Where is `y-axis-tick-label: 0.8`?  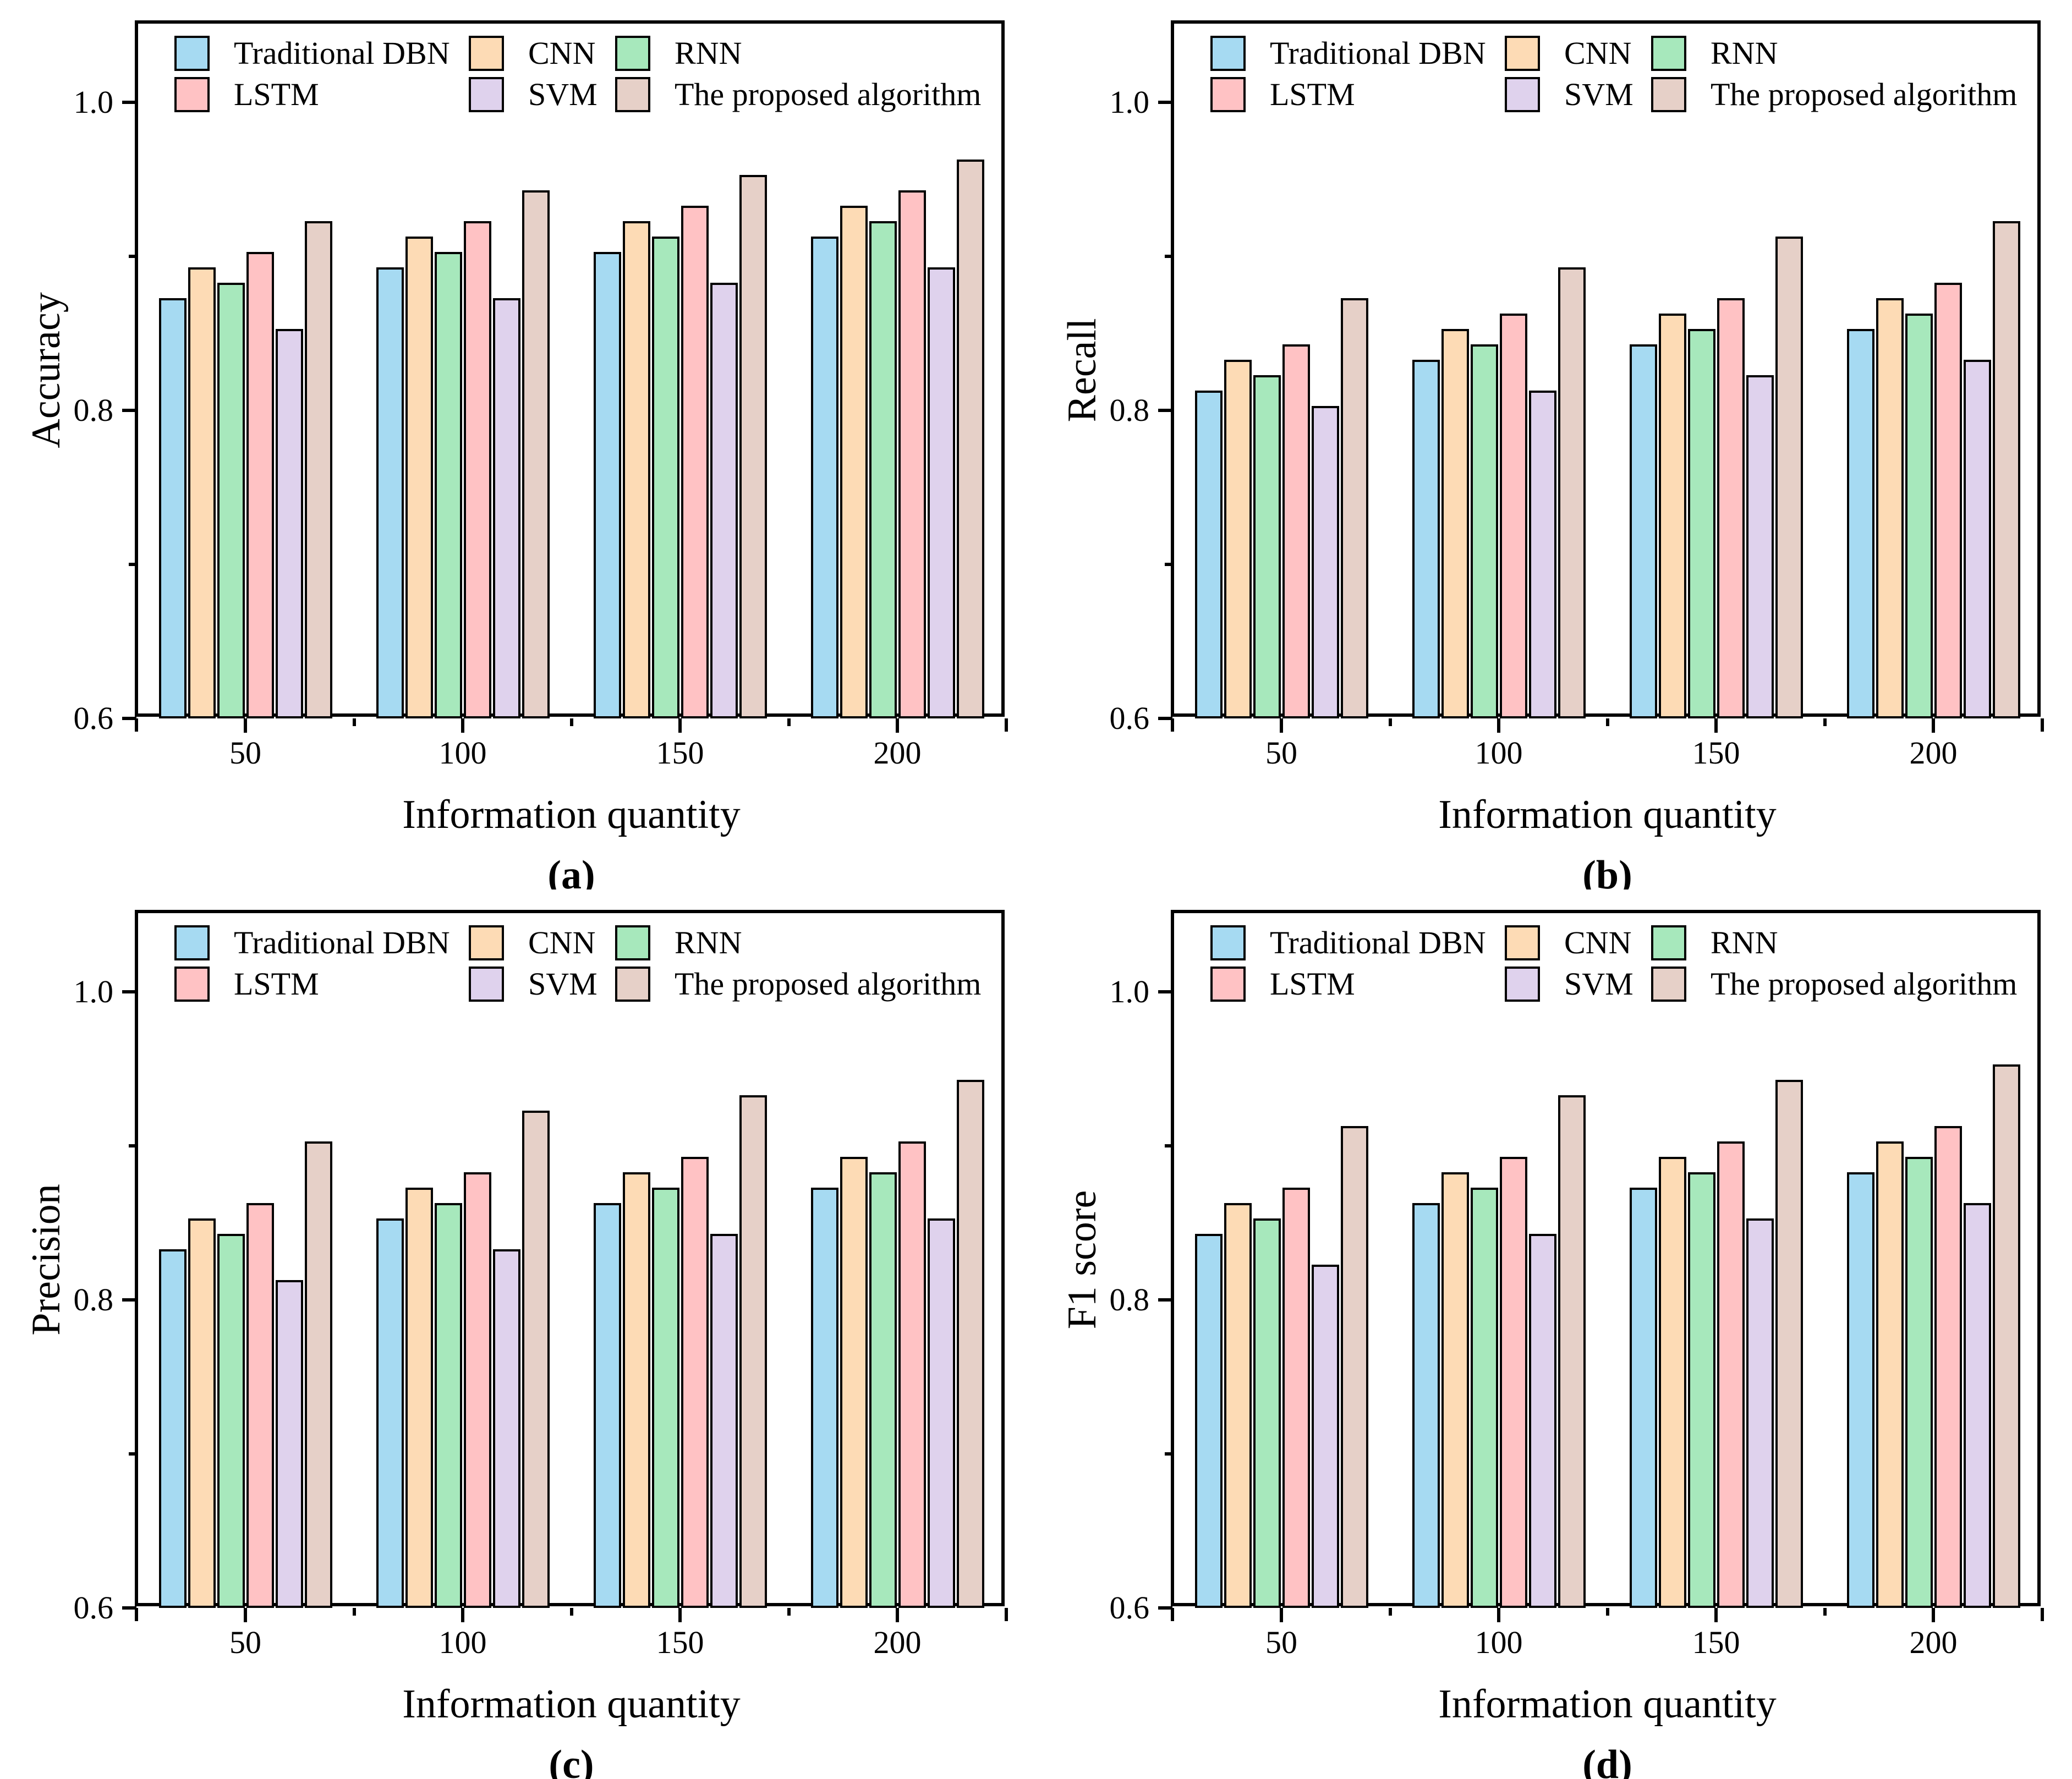 y-axis-tick-label: 0.8 is located at coordinates (93, 410).